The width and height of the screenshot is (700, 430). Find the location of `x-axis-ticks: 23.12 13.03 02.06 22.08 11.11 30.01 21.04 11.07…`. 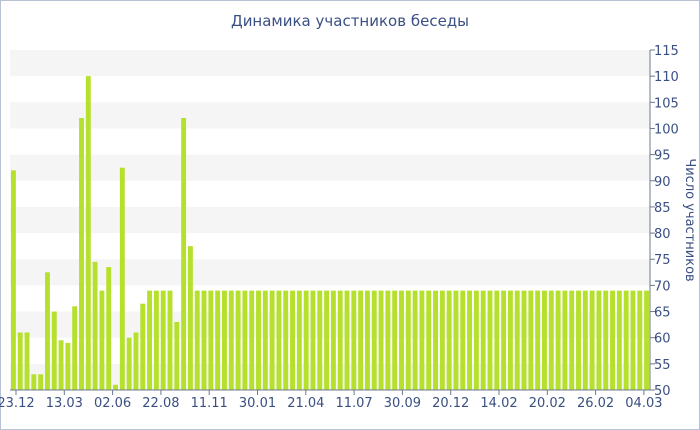

x-axis-ticks: 23.12 13.03 02.06 22.08 11.11 30.01 21.04 11.07… is located at coordinates (331, 400).